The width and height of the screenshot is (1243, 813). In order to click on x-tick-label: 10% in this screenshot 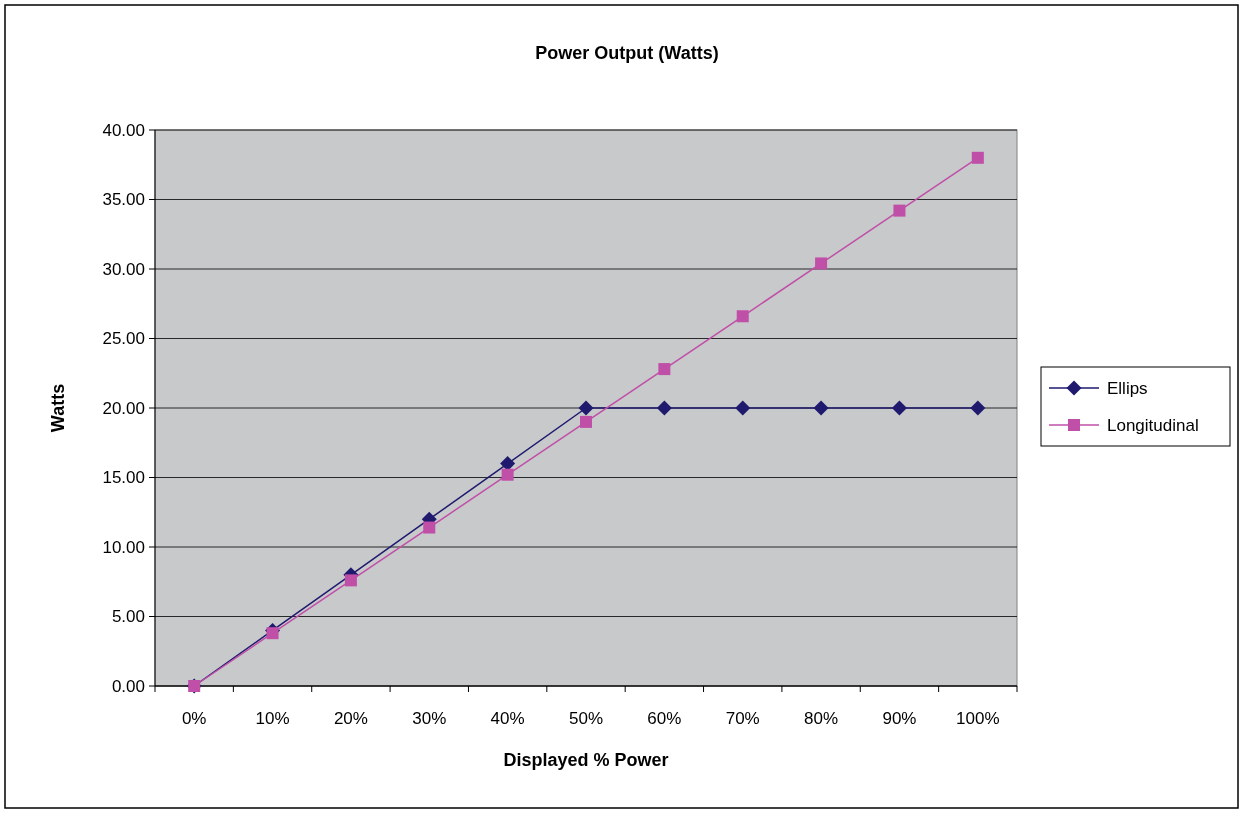, I will do `click(272, 718)`.